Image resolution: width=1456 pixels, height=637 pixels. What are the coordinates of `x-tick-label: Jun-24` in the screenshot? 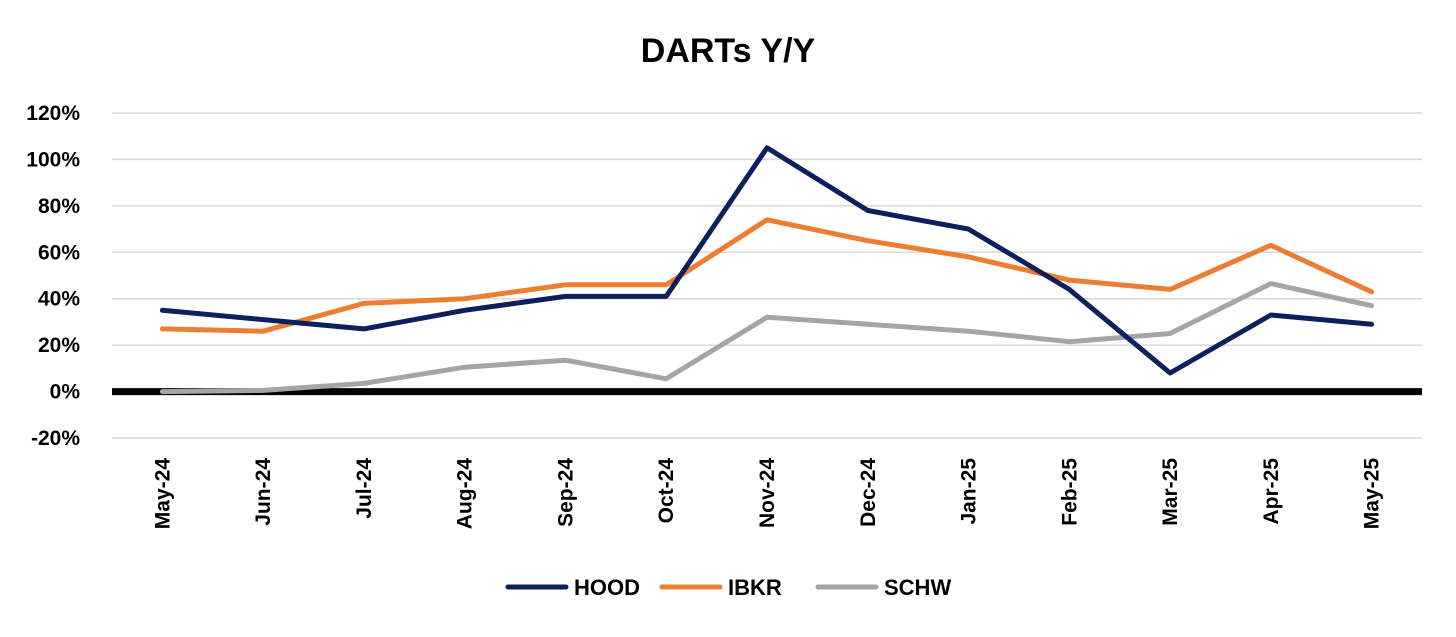 It's located at (263, 492).